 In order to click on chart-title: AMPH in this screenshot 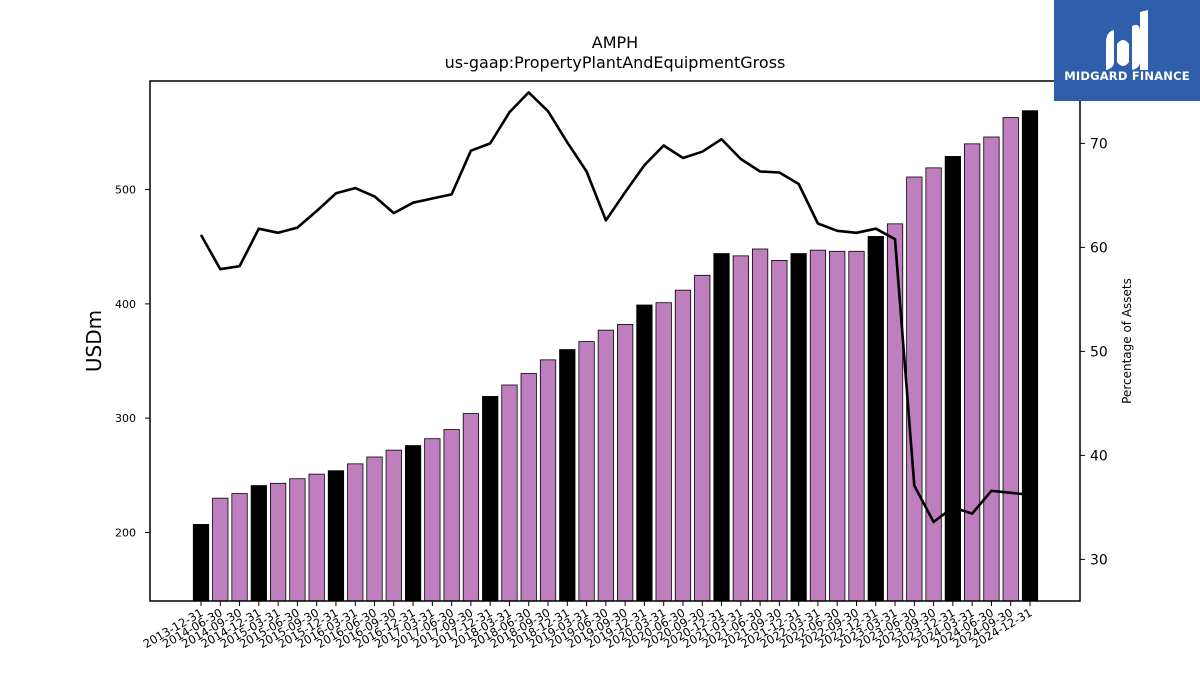, I will do `click(615, 42)`.